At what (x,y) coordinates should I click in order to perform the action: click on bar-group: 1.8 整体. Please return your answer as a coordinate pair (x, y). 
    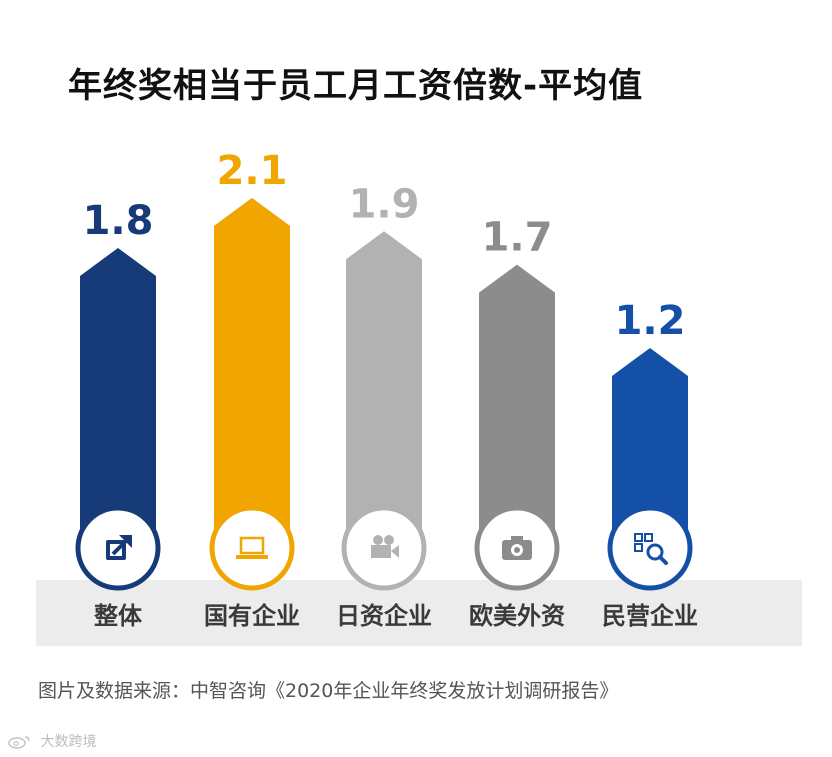
    Looking at the image, I should click on (118, 414).